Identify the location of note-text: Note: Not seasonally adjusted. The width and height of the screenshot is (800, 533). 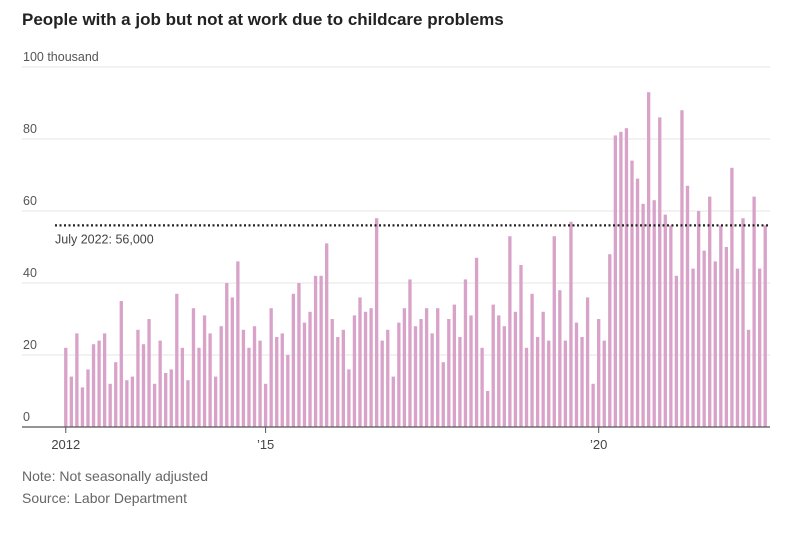
(115, 476).